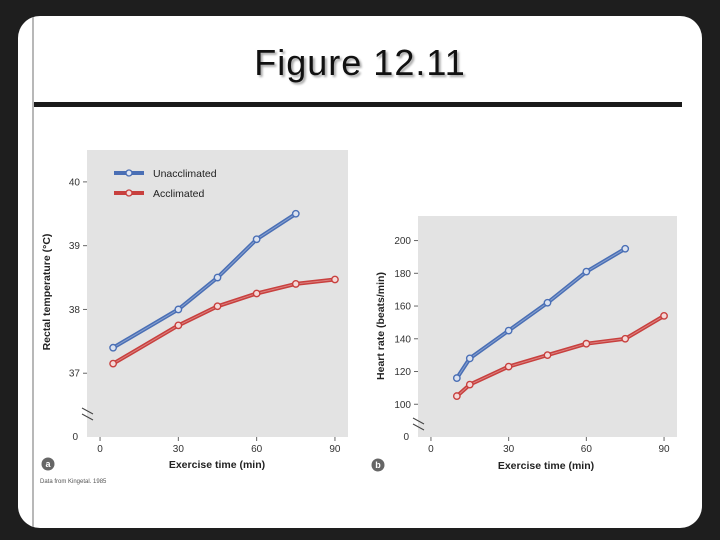 This screenshot has width=720, height=540. I want to click on panel-a-letter-badge: a, so click(48, 464).